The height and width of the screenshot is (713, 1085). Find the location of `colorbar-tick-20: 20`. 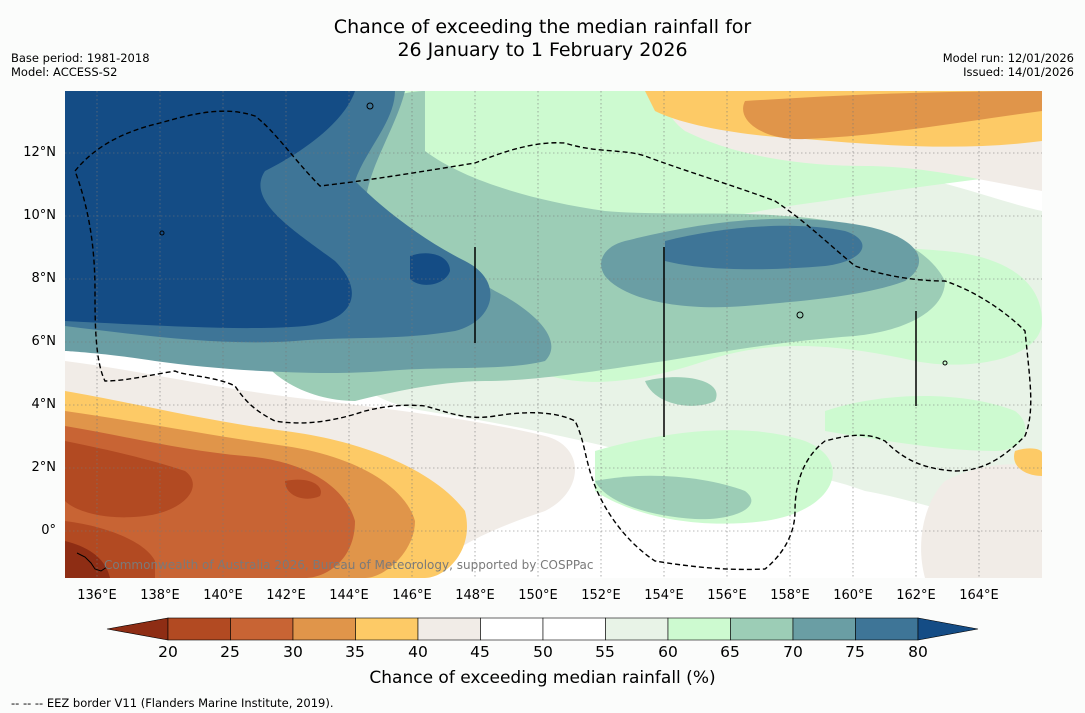

colorbar-tick-20: 20 is located at coordinates (168, 652).